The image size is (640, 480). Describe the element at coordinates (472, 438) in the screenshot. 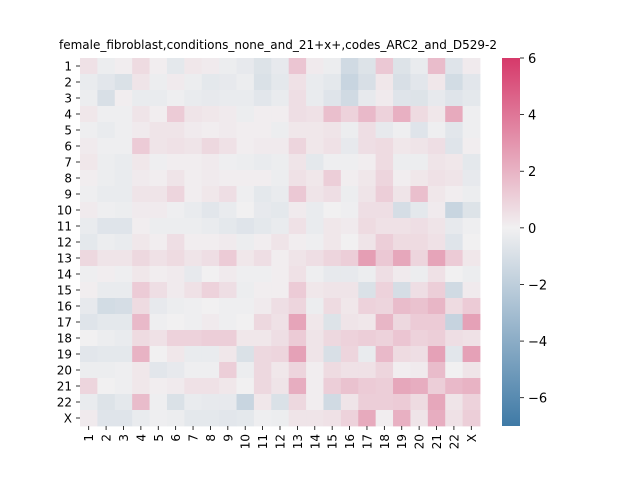

I see `column-tick-label: X` at that location.